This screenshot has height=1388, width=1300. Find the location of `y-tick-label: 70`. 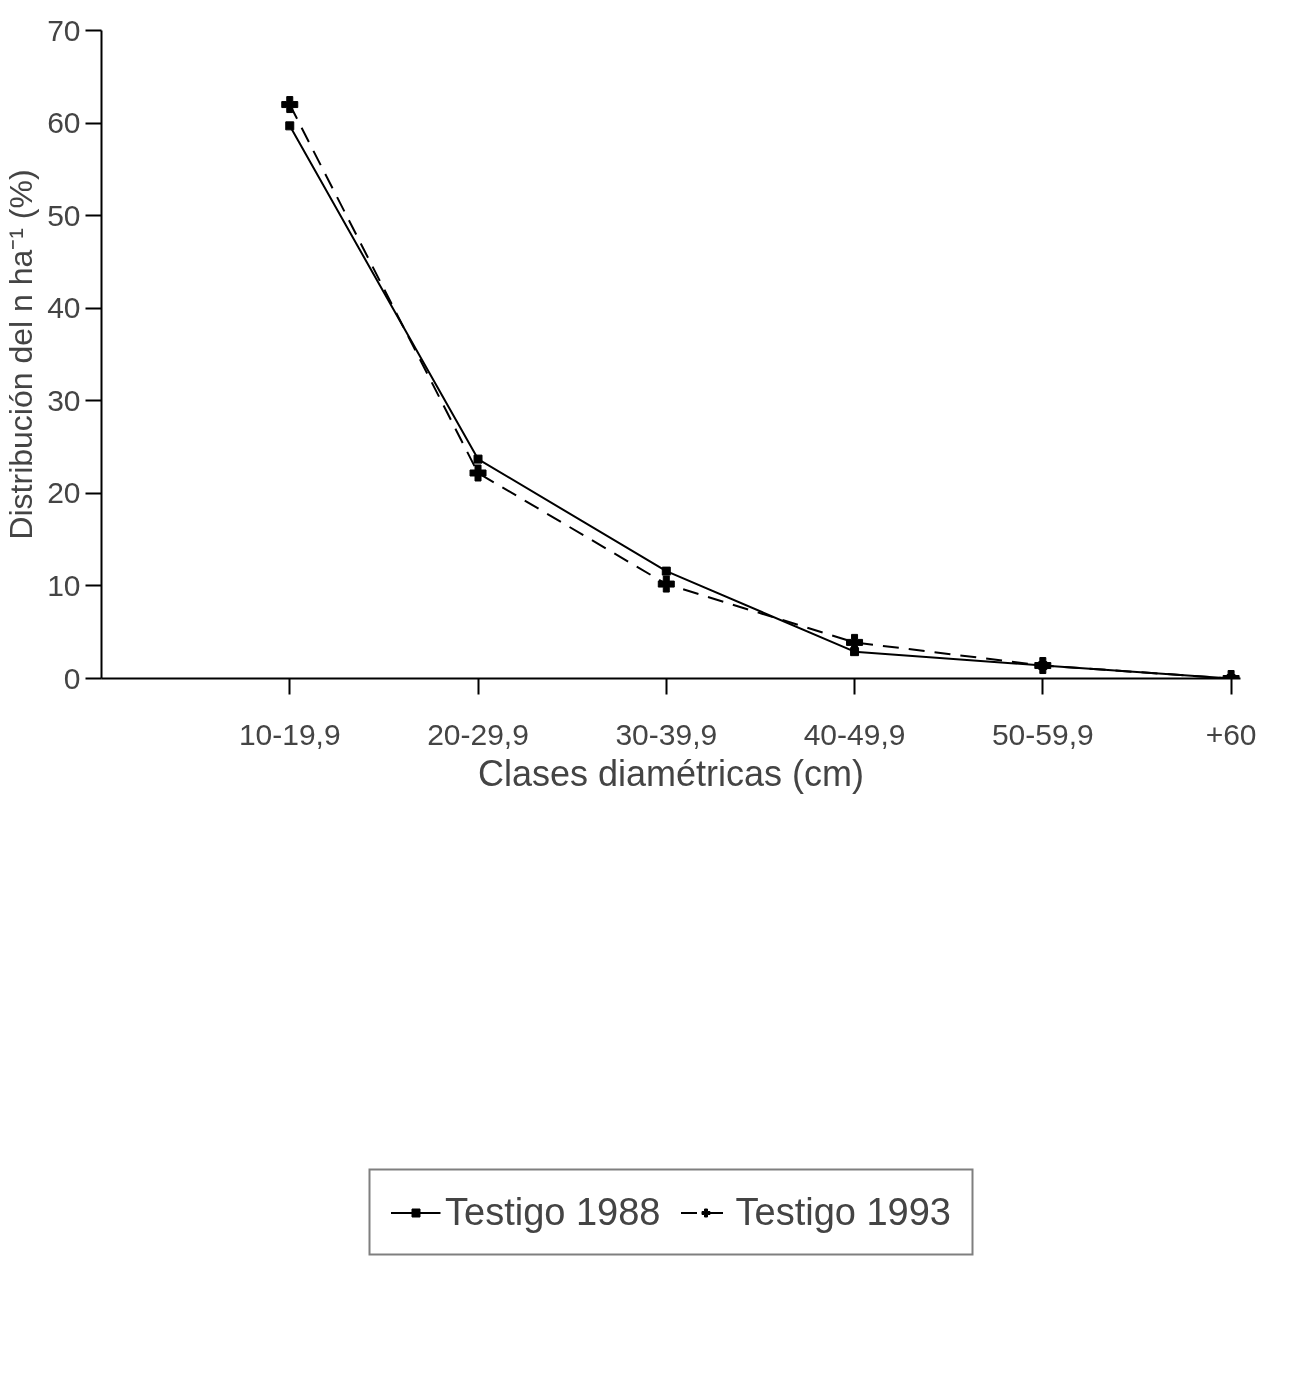

y-tick-label: 70 is located at coordinates (64, 30).